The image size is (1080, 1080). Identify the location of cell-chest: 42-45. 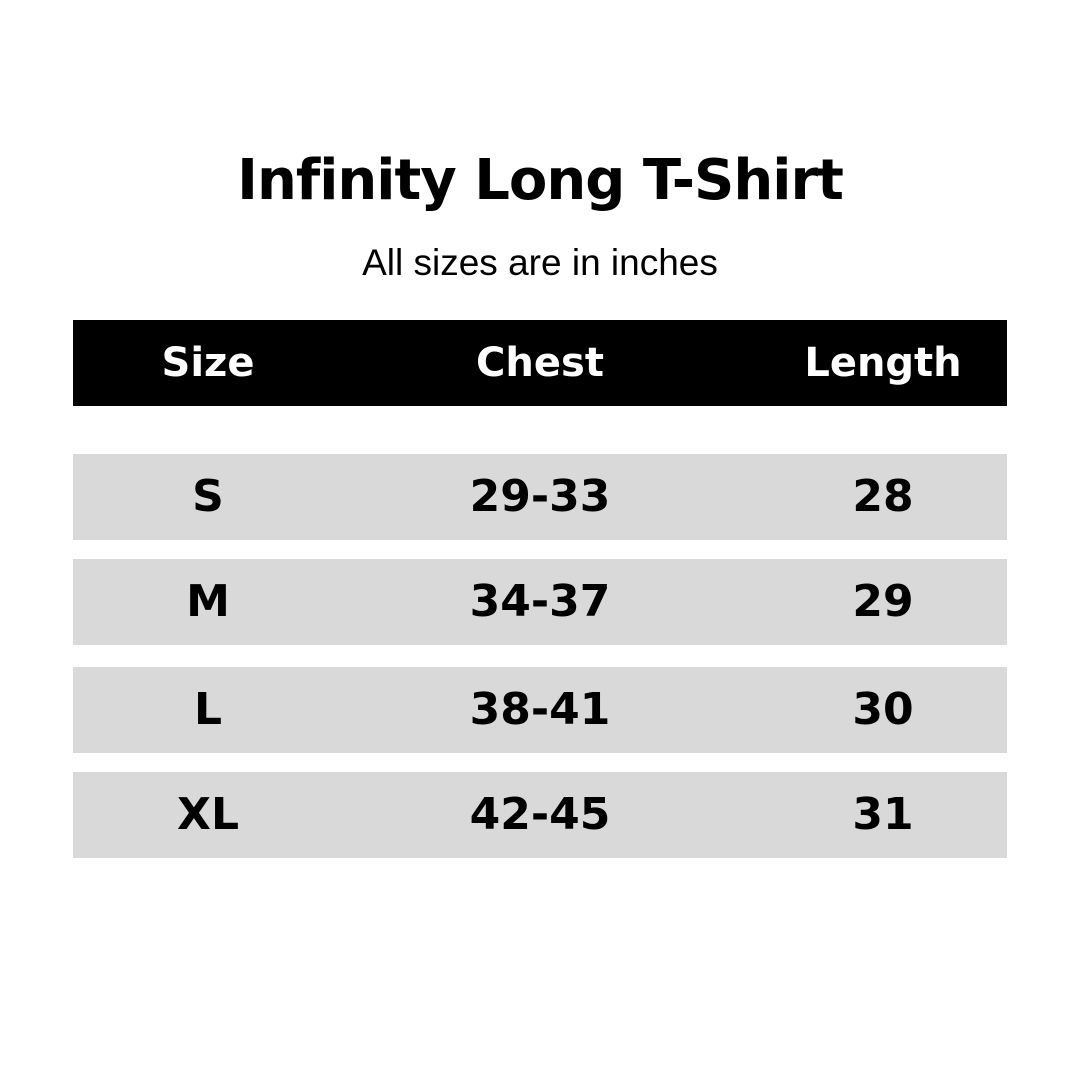
(540, 814).